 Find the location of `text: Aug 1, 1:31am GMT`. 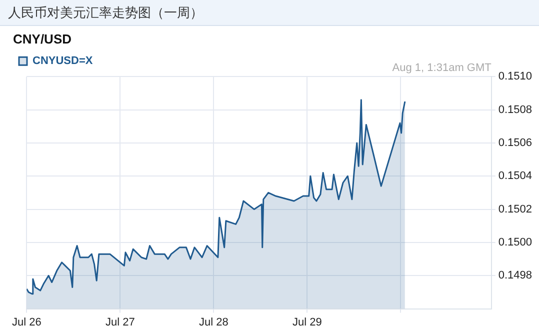

text: Aug 1, 1:31am GMT is located at coordinates (442, 68).